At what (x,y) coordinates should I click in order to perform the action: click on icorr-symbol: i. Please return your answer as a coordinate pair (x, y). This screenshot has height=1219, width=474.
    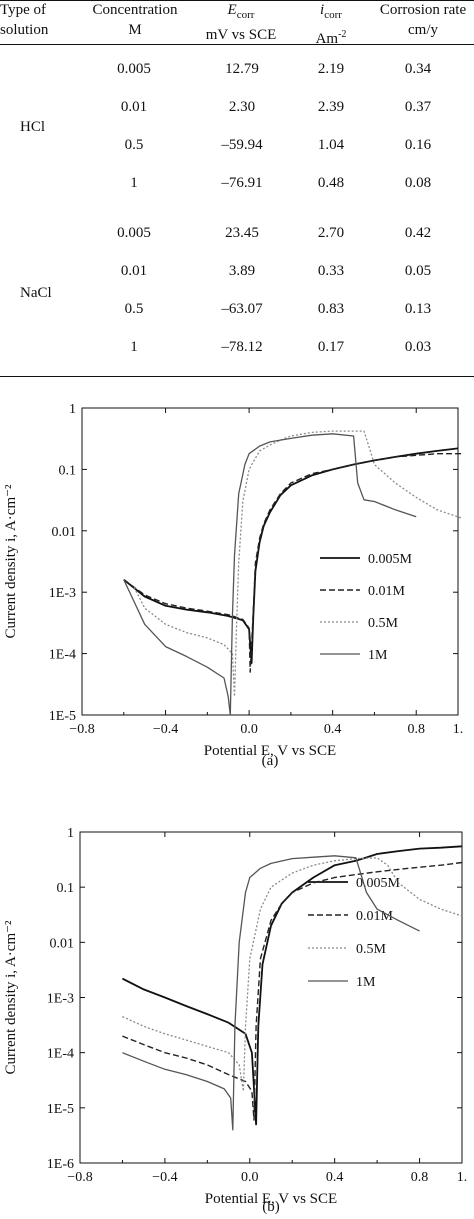
    Looking at the image, I should click on (322, 10).